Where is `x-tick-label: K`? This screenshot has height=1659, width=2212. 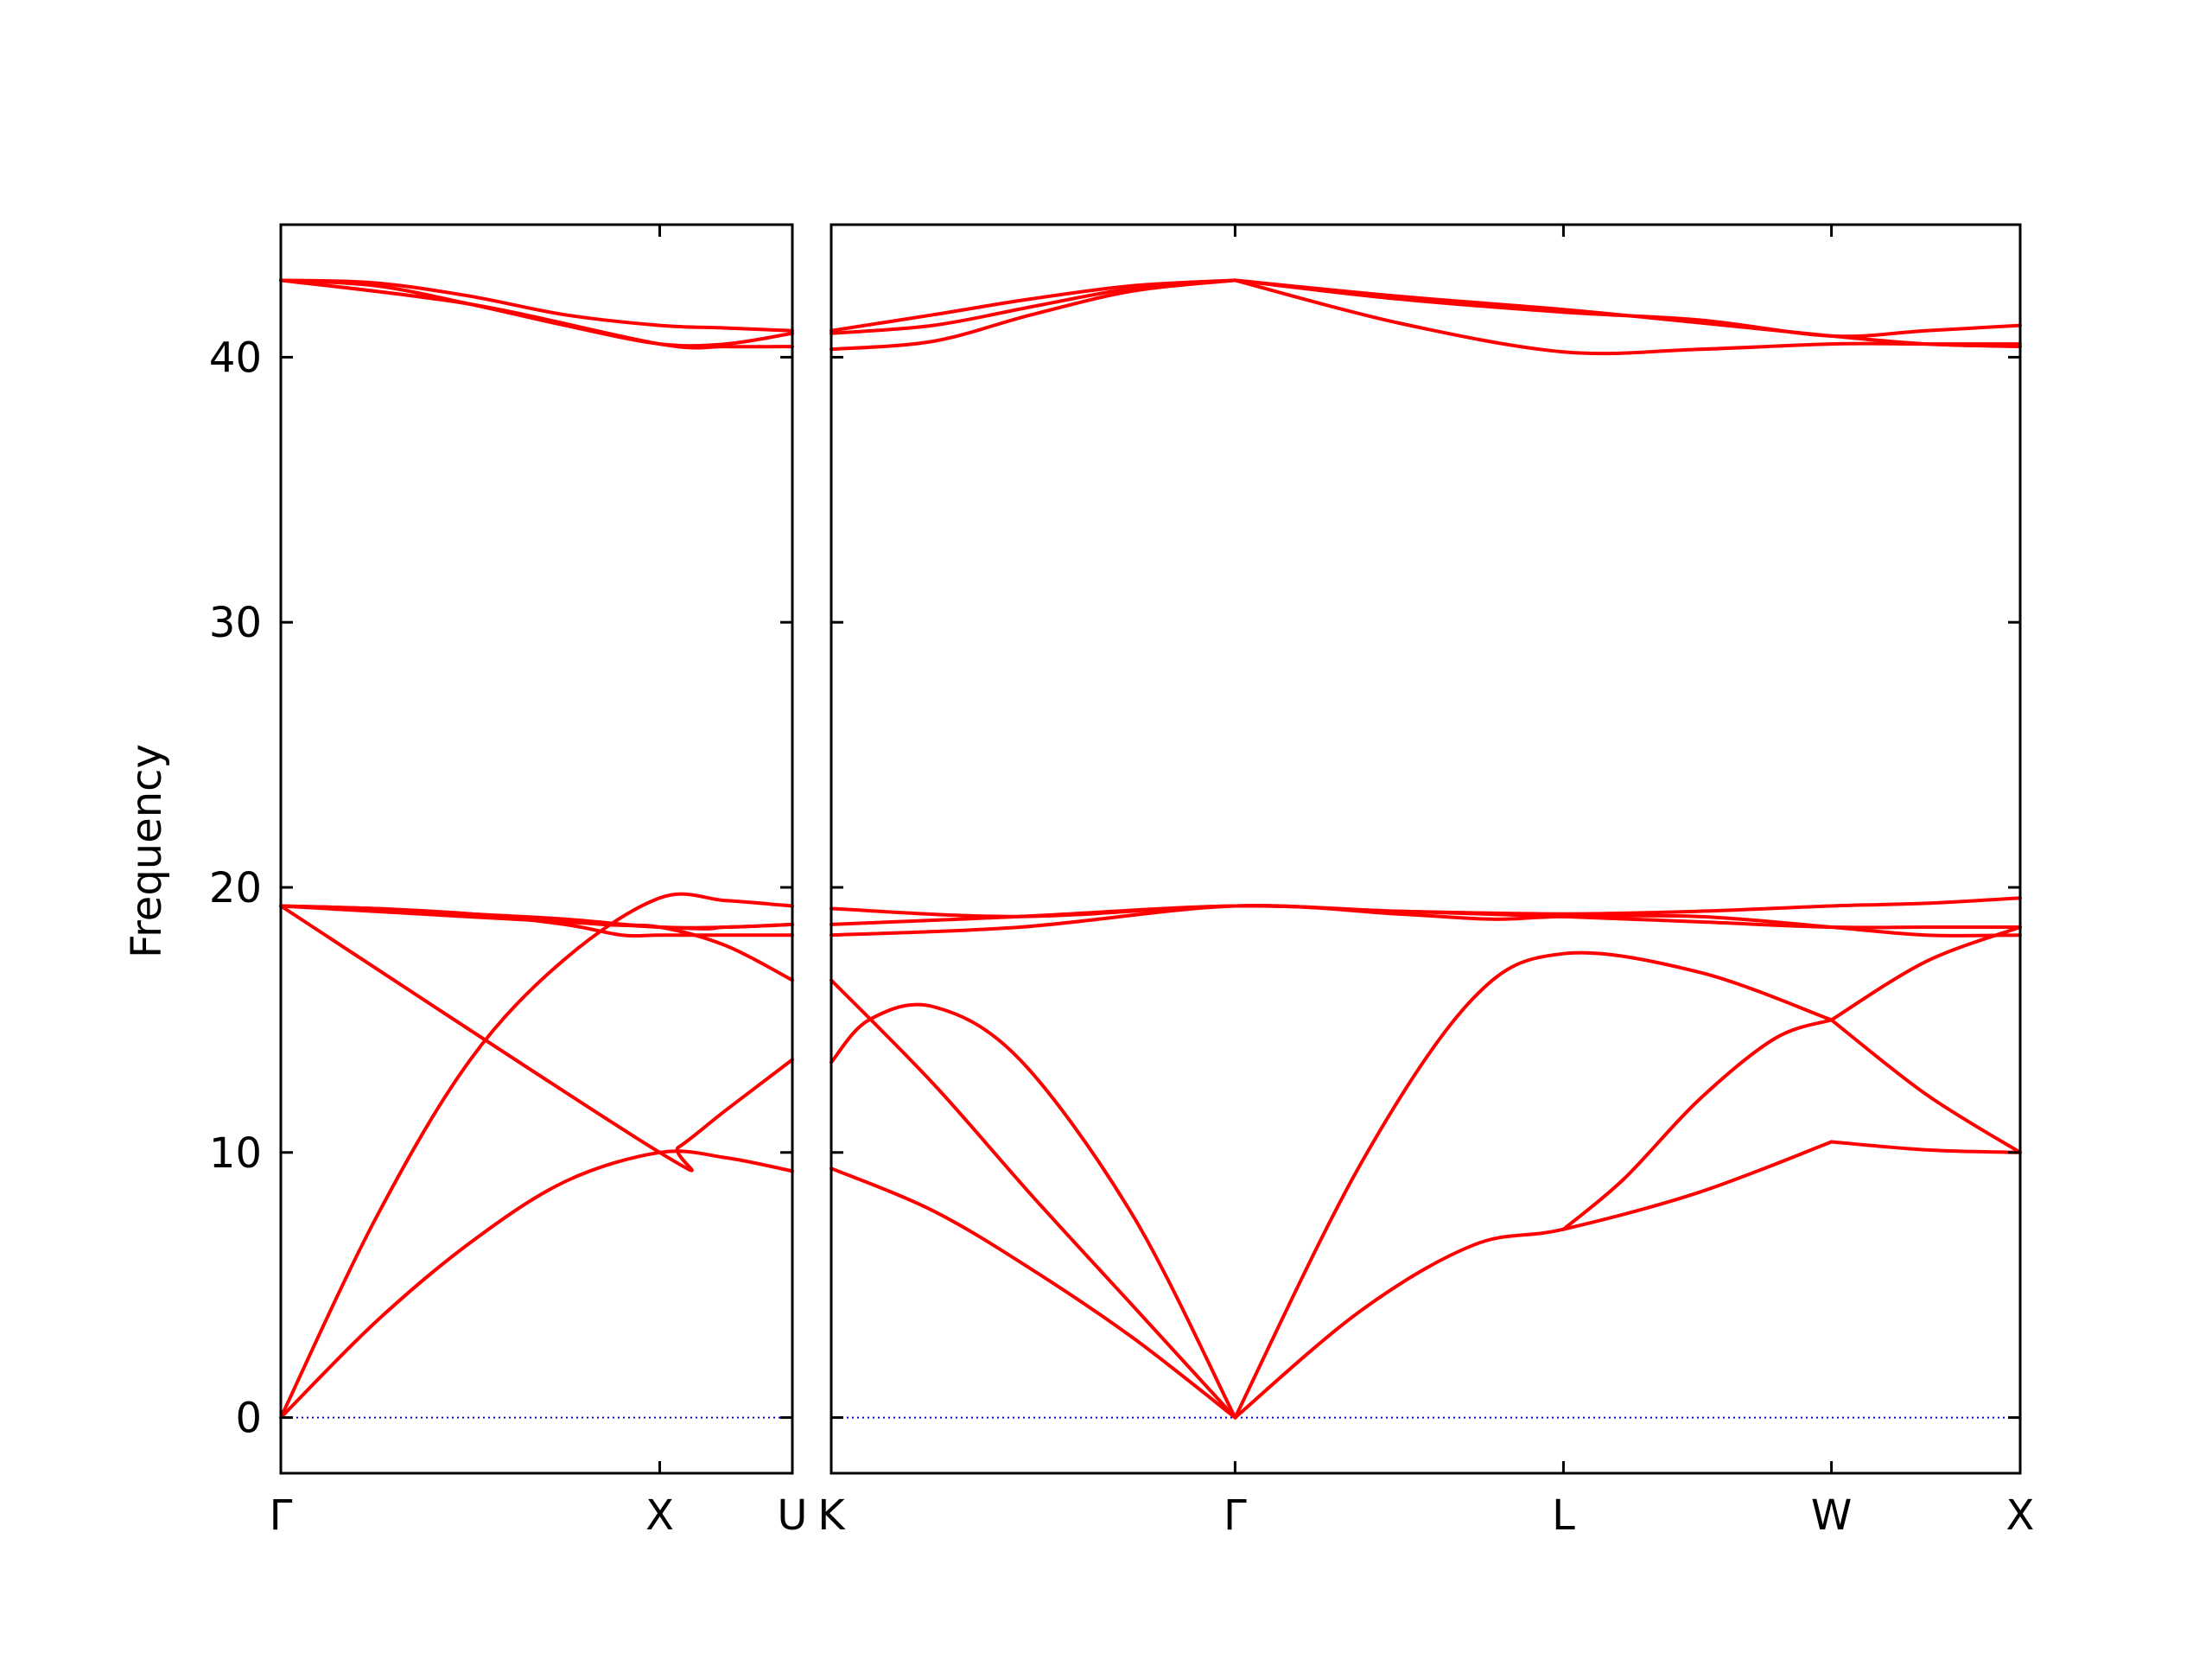 x-tick-label: K is located at coordinates (831, 1515).